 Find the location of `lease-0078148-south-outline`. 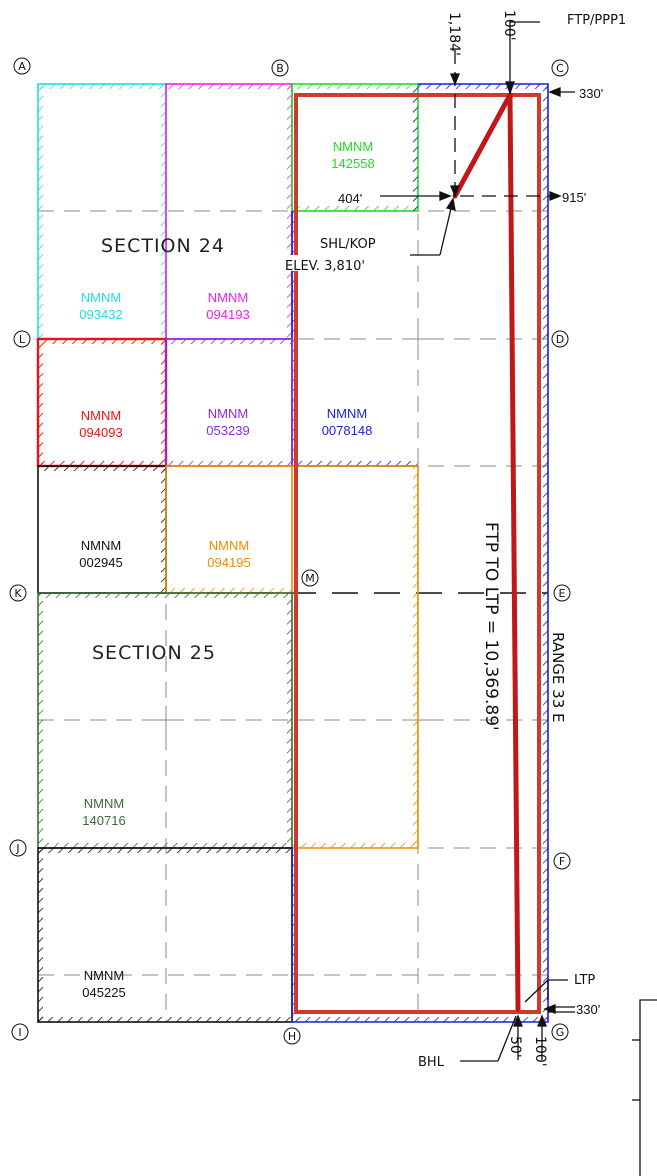

lease-0078148-south-outline is located at coordinates (420, 807).